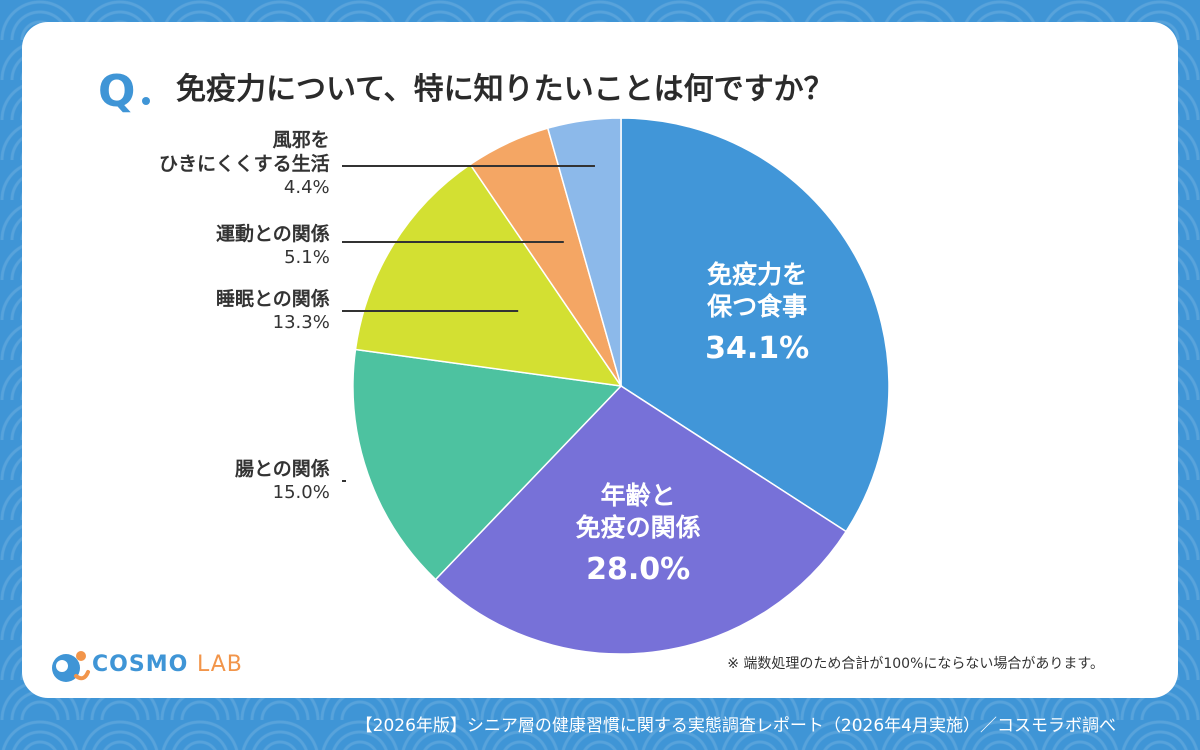 The width and height of the screenshot is (1200, 750). I want to click on cosmo-lab-logo, so click(71, 666).